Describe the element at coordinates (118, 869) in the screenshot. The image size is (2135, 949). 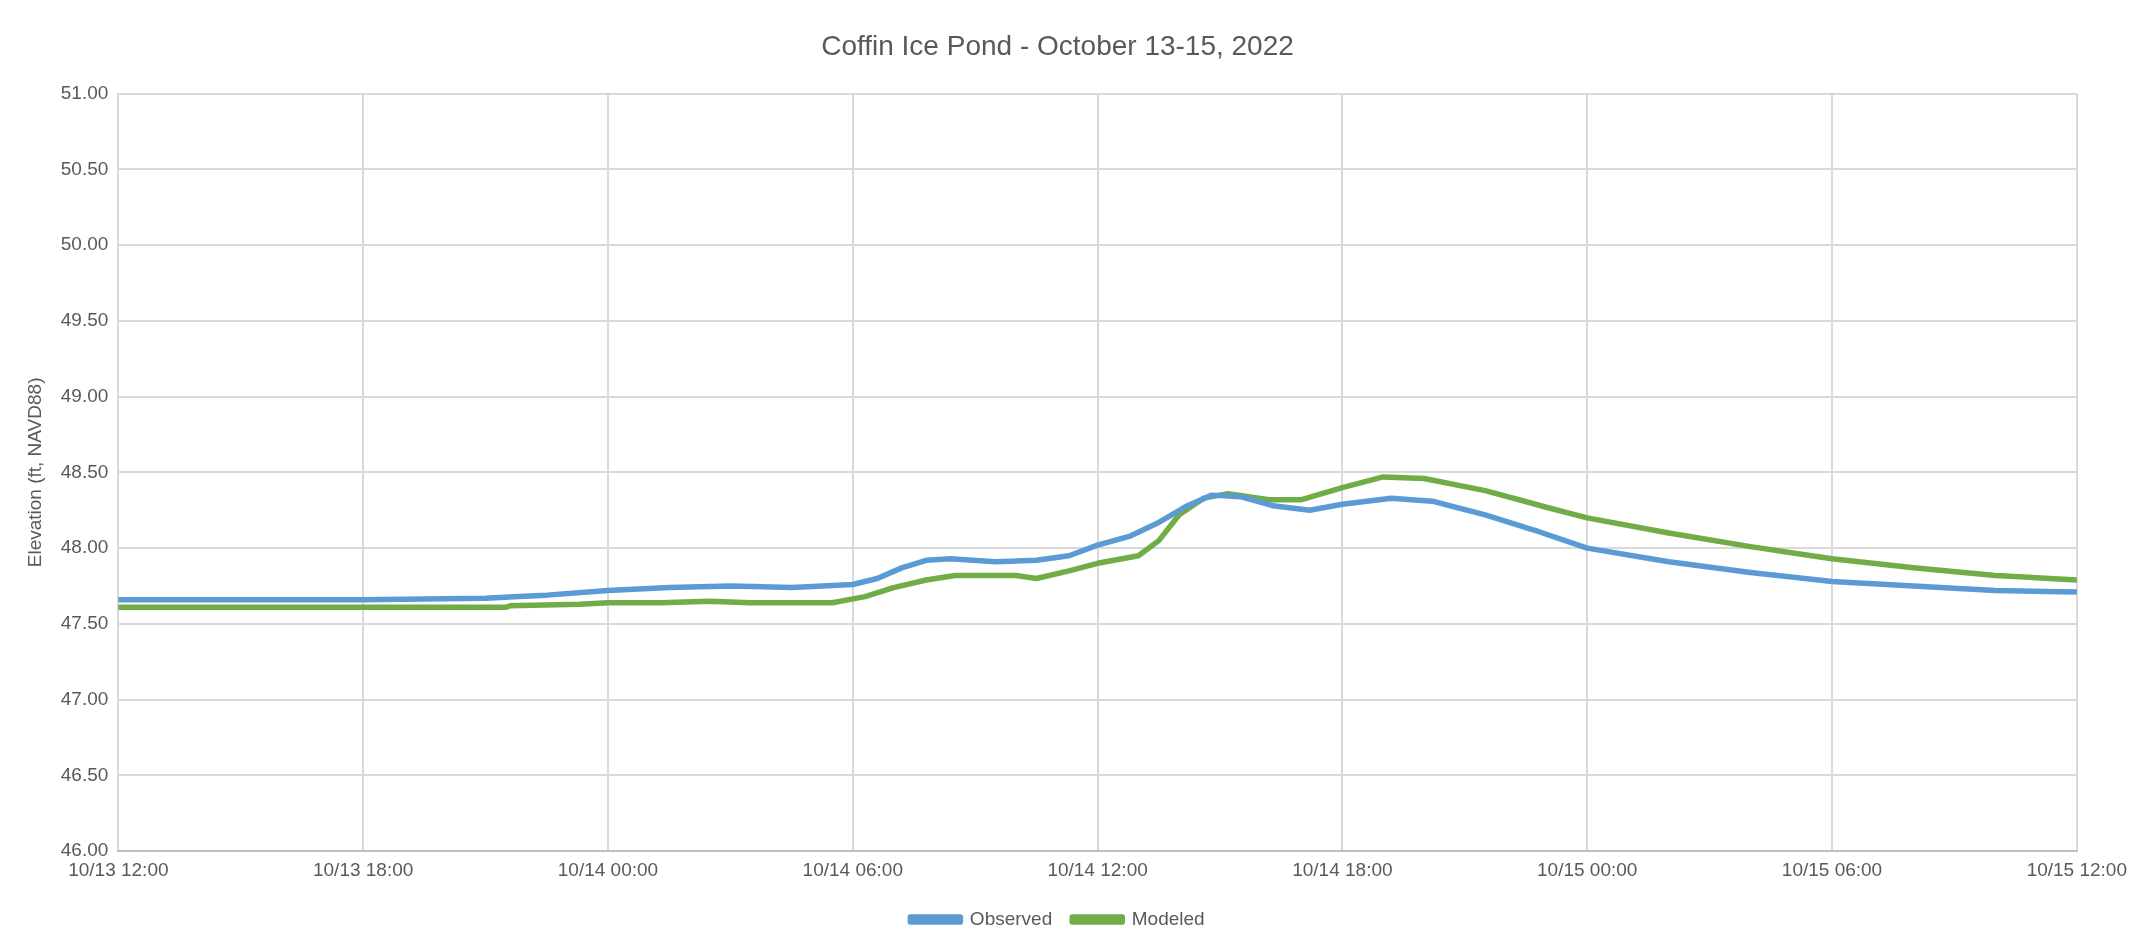
I see `x-tick-label: 10/13 12:00` at that location.